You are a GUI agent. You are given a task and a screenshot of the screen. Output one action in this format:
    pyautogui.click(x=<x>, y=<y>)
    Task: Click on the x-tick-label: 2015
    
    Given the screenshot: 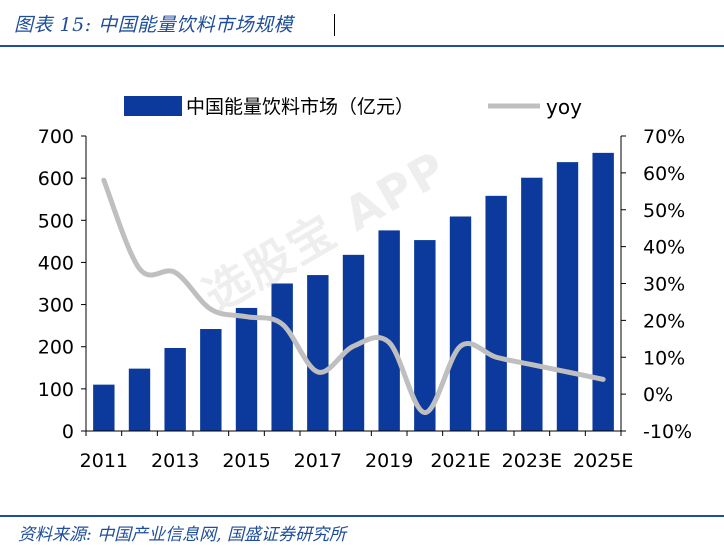 What is the action you would take?
    pyautogui.click(x=246, y=461)
    